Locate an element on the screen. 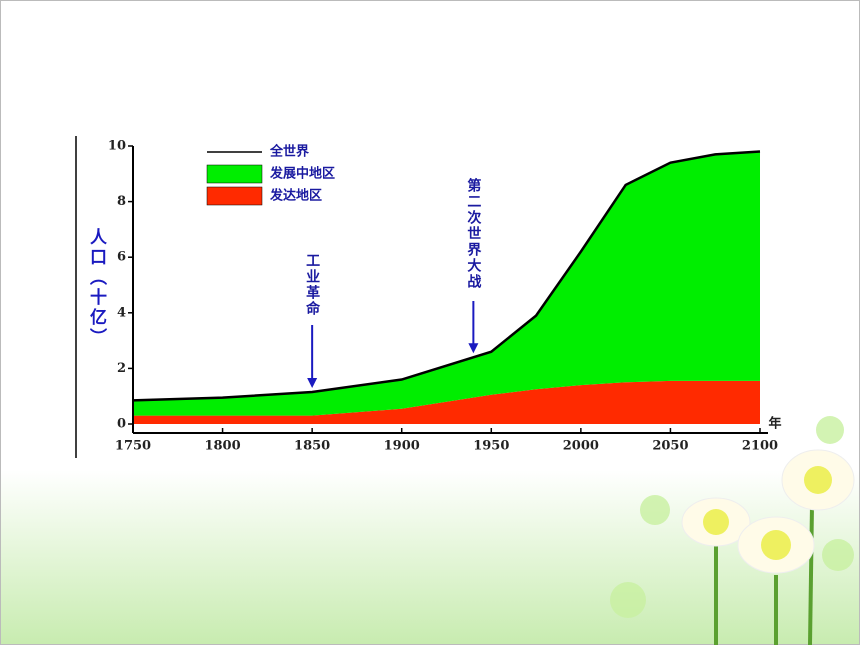 The width and height of the screenshot is (860, 645). y-tick-label: 2 is located at coordinates (121, 368).